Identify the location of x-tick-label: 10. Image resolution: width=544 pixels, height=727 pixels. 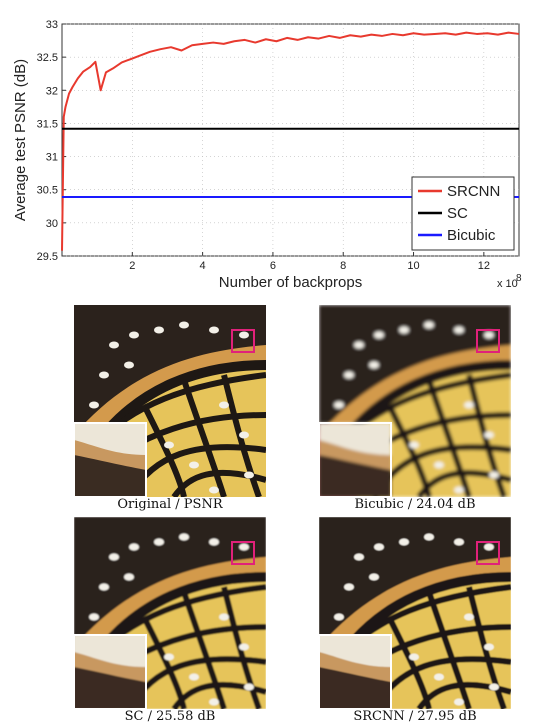
(413, 266).